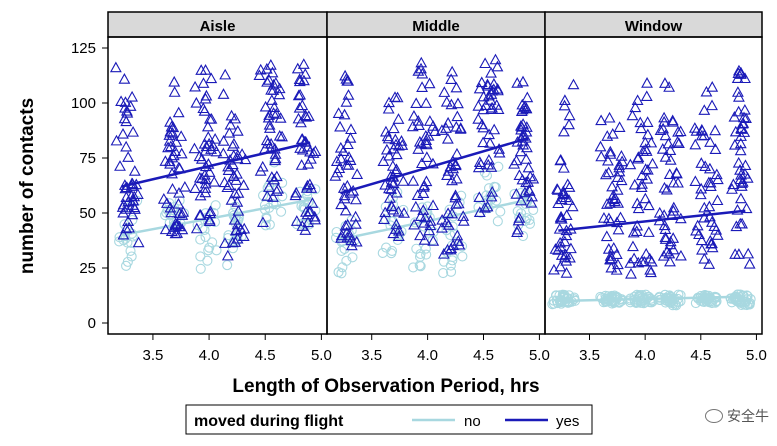 This screenshot has width=777, height=446. Describe the element at coordinates (92, 323) in the screenshot. I see `y-tick-label: 0` at that location.